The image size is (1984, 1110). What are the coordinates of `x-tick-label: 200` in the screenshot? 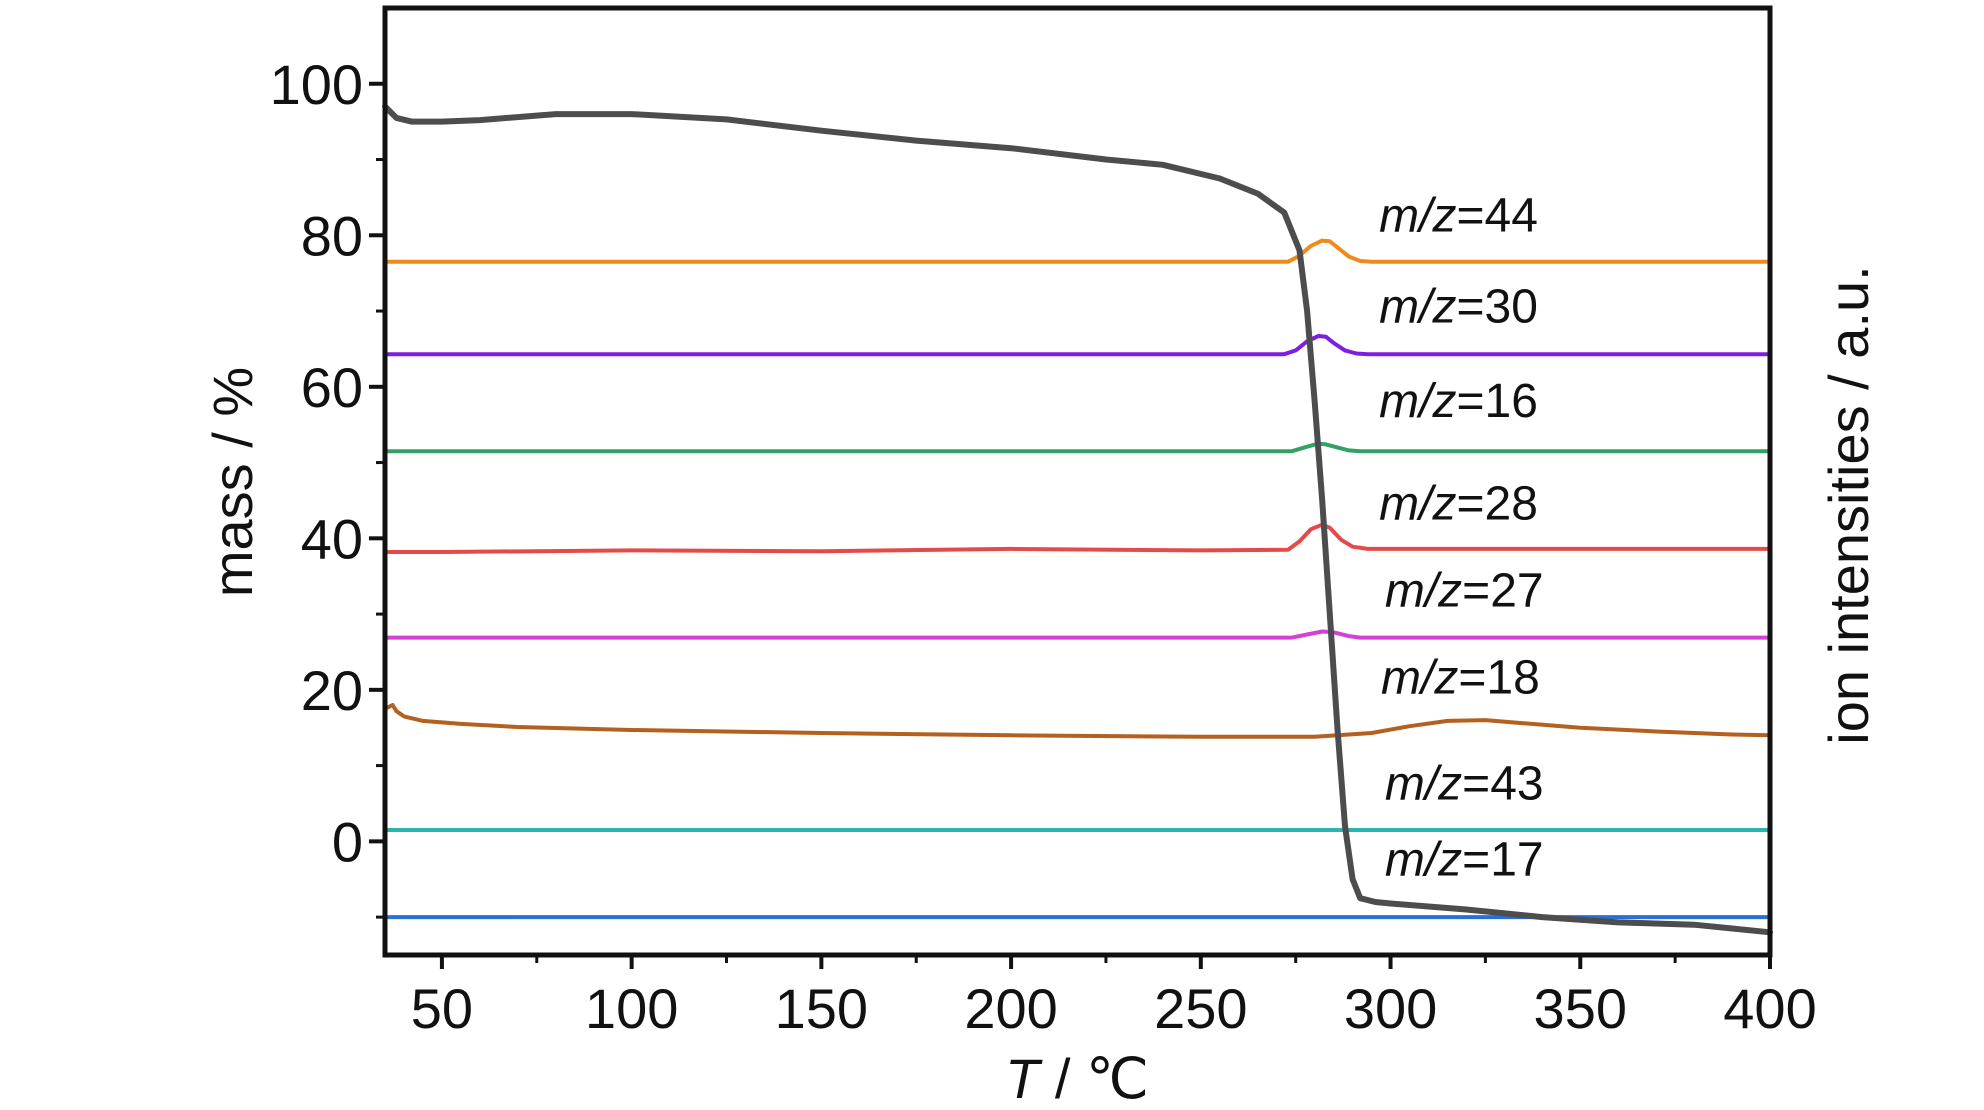 It's located at (1010, 1008).